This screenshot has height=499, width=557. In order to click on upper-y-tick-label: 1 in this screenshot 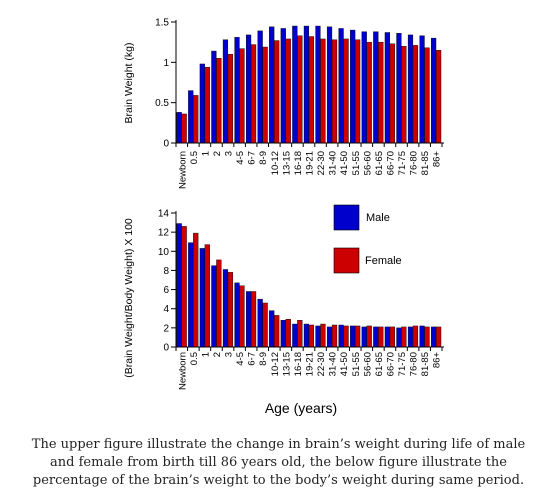, I will do `click(166, 63)`.